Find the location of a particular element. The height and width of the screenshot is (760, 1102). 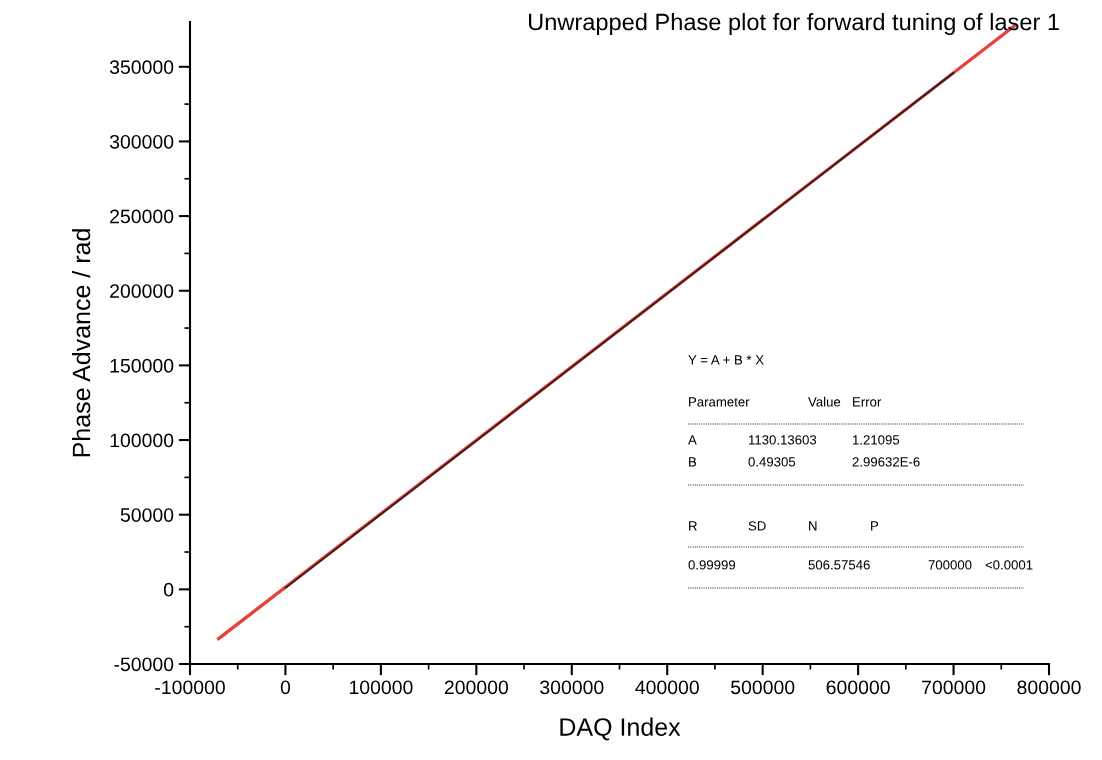

y-tick-label: 0 is located at coordinates (168, 589).